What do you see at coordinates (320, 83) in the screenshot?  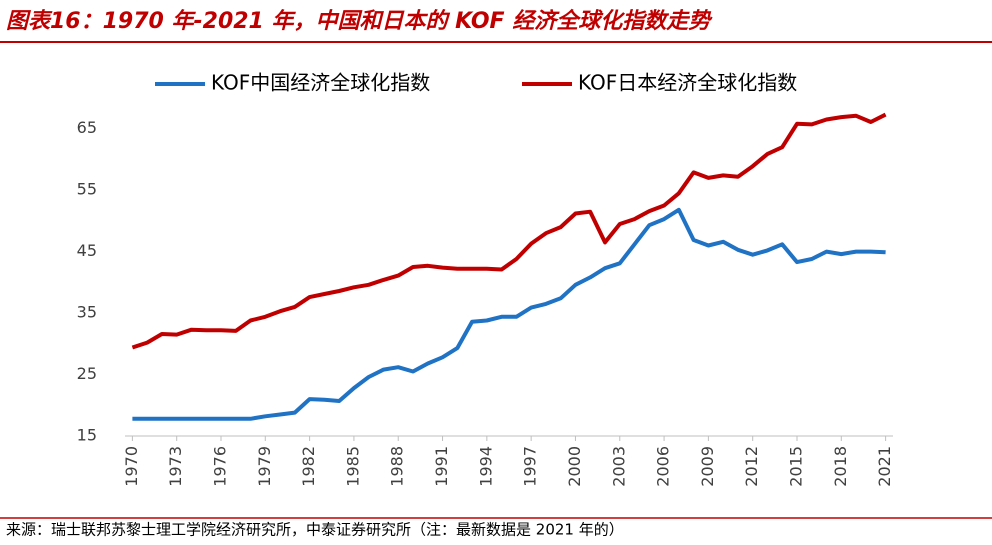 I see `legend-label: KOF中国经济全球化指数` at bounding box center [320, 83].